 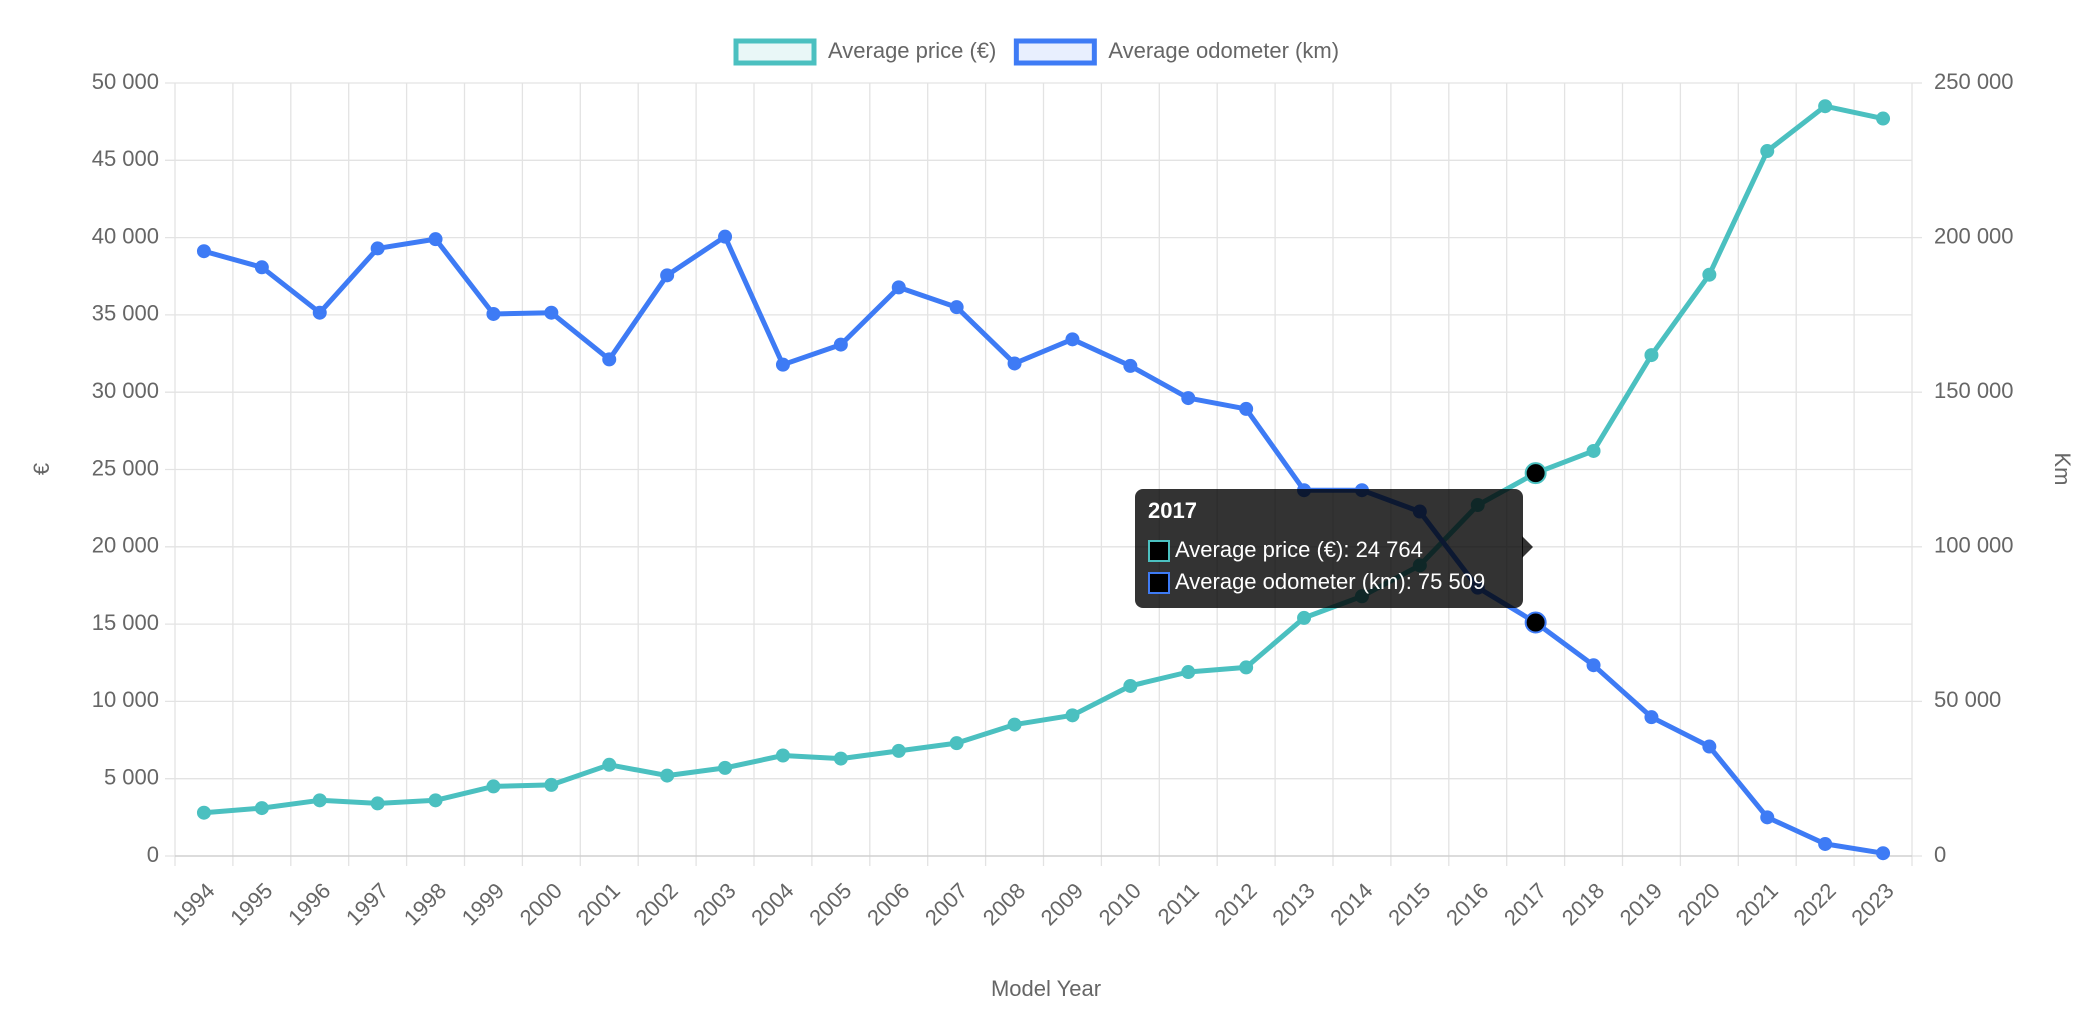 What do you see at coordinates (483, 904) in the screenshot?
I see `x-tick-label: 1999` at bounding box center [483, 904].